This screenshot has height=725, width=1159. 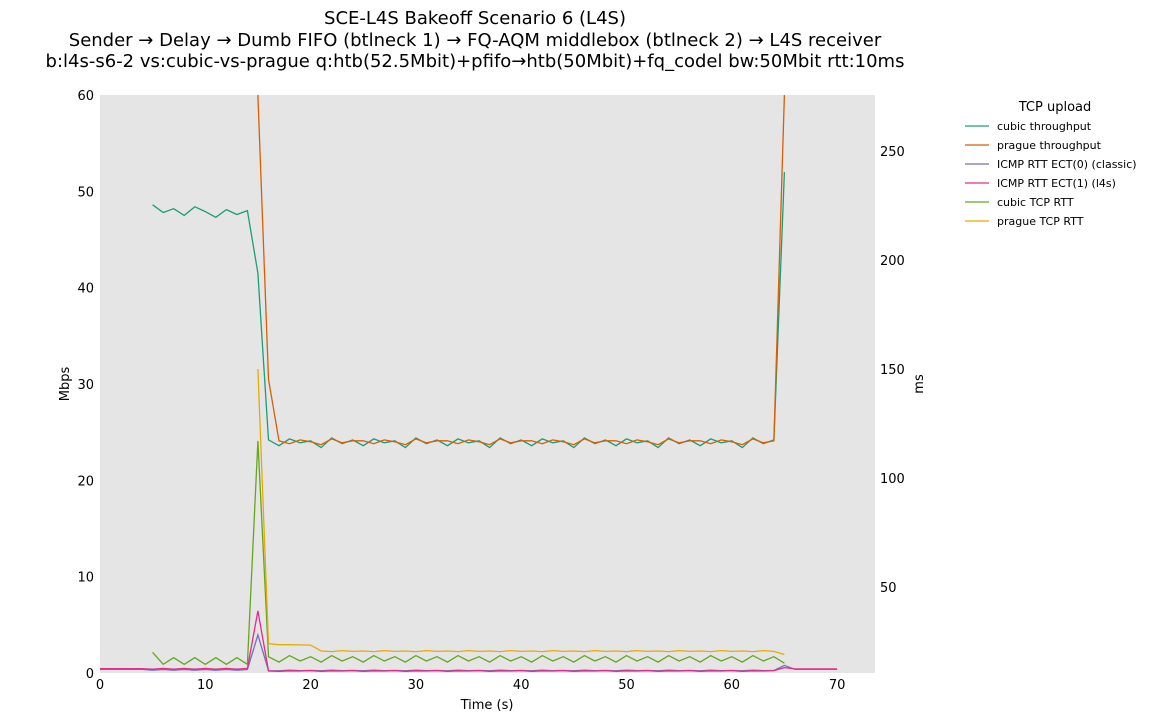 What do you see at coordinates (1056, 183) in the screenshot?
I see `legend-label: ICMP RTT ECT(1) (l4s)` at bounding box center [1056, 183].